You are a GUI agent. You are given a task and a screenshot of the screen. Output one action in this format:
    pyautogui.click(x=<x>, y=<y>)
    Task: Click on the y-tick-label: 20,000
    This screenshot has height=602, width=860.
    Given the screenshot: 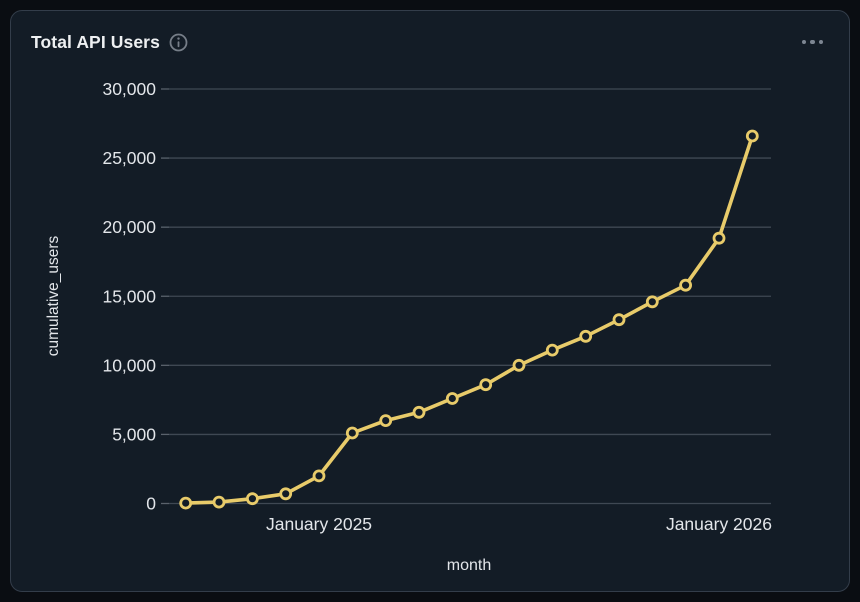 What is the action you would take?
    pyautogui.click(x=129, y=227)
    